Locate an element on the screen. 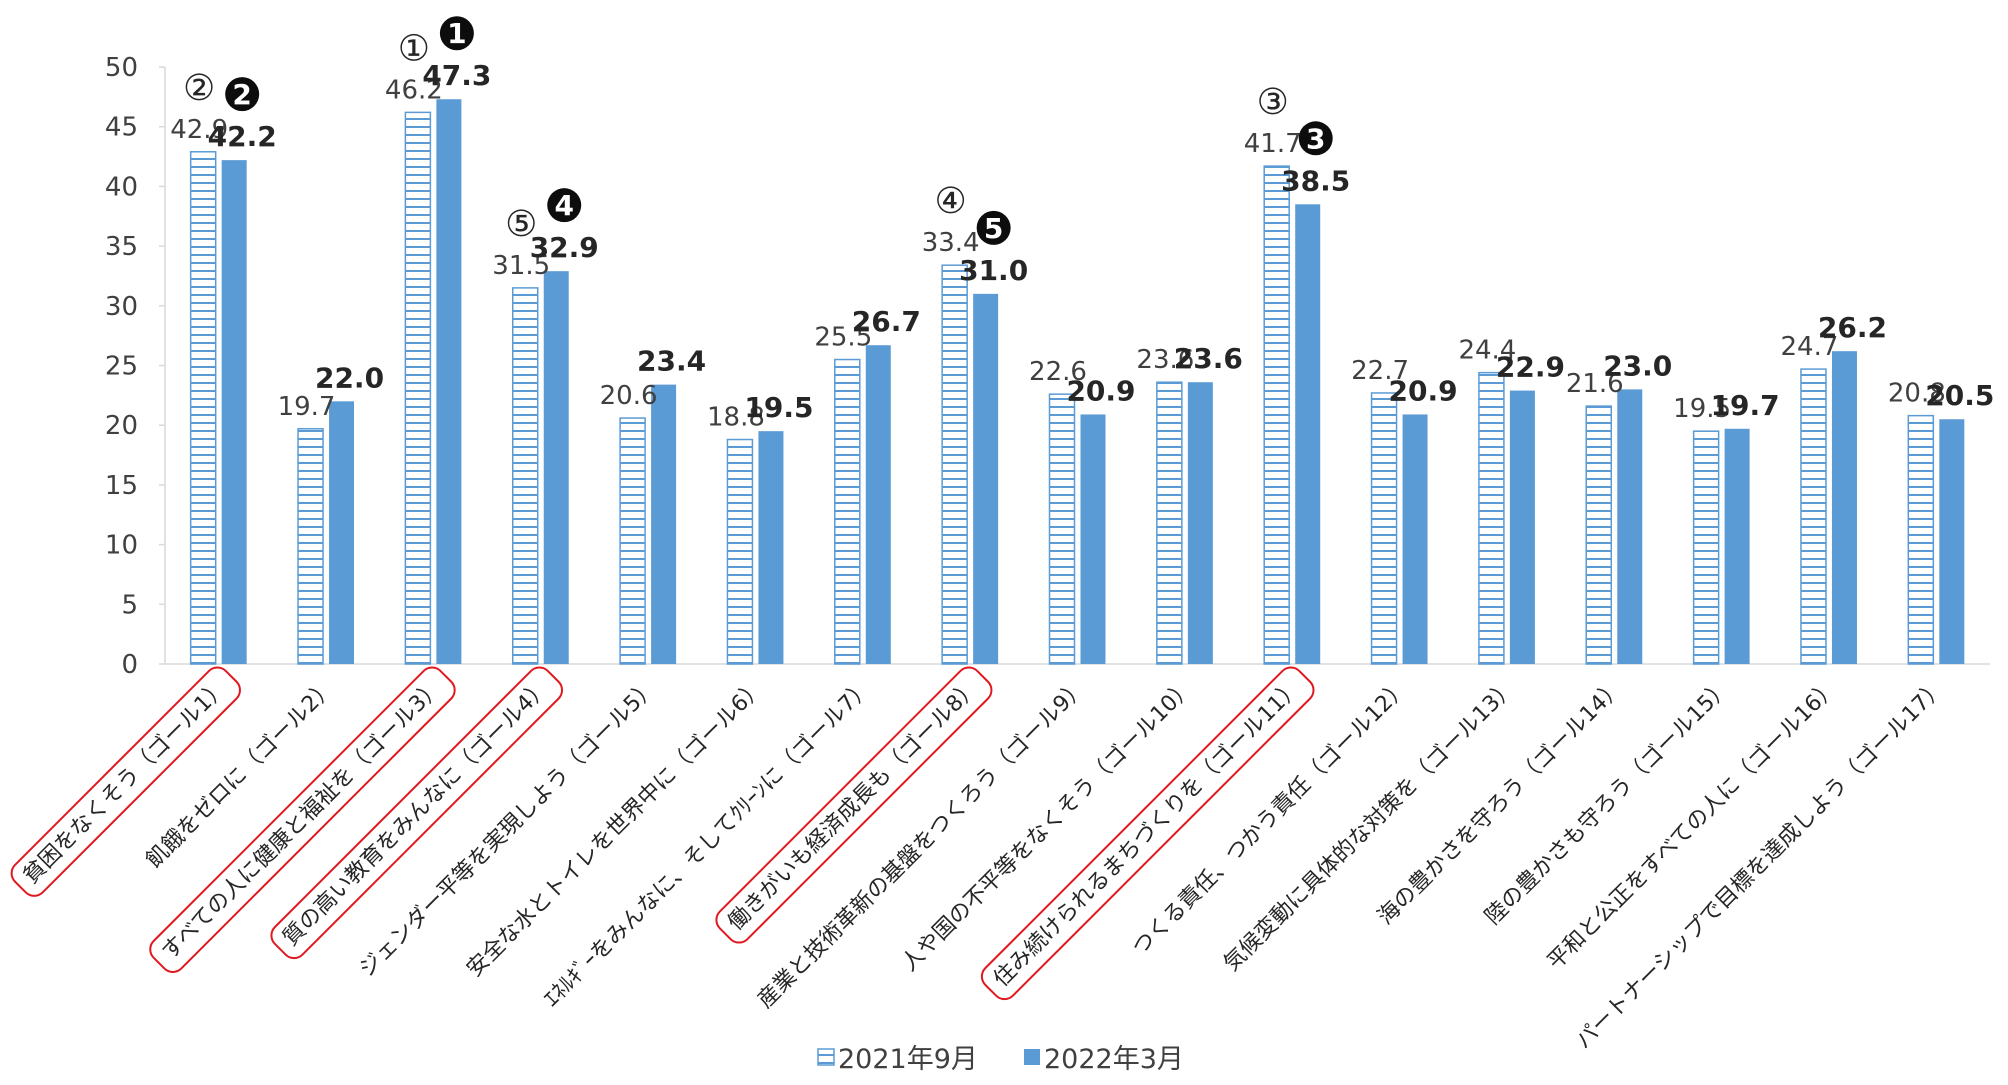 The image size is (2008, 1085). data-label-2022: 22.9 is located at coordinates (1530, 367).